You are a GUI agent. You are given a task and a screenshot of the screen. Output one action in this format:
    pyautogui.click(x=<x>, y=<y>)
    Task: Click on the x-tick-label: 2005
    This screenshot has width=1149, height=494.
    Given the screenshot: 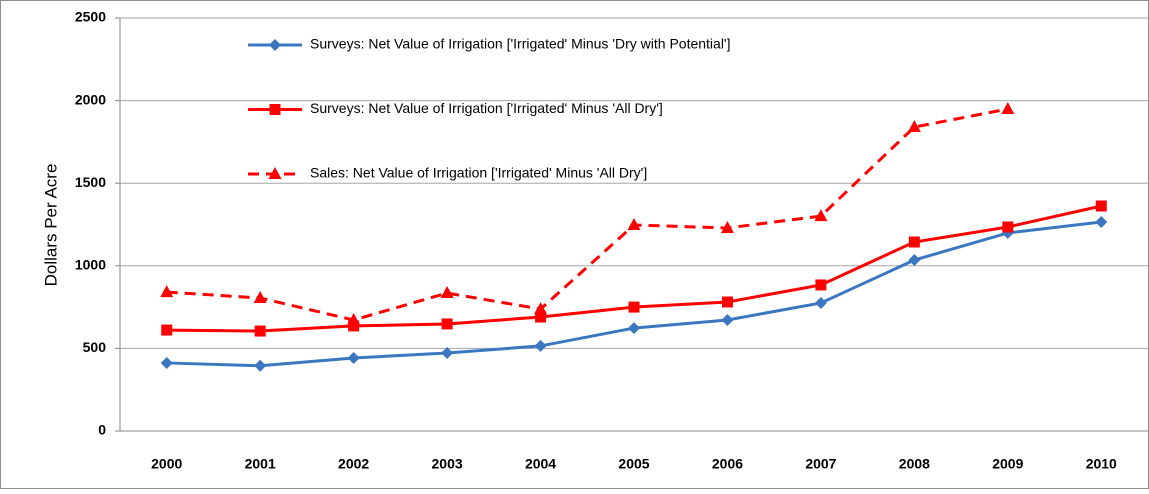 What is the action you would take?
    pyautogui.click(x=633, y=464)
    